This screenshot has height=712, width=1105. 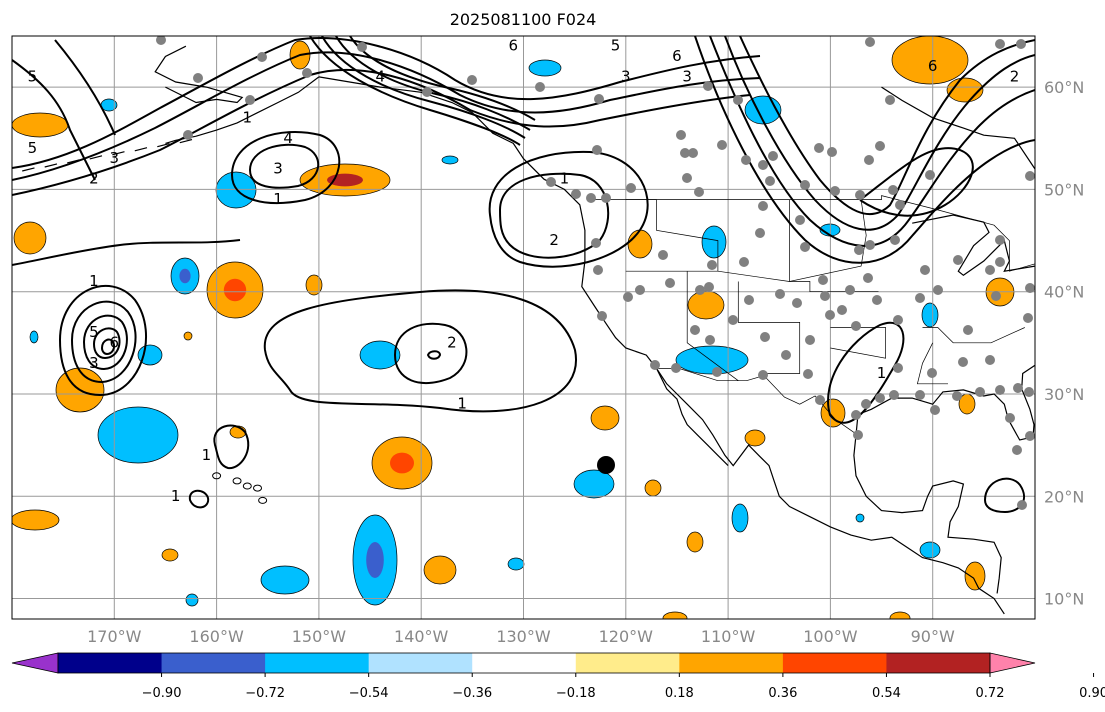 I want to click on coastline, so click(x=927, y=514).